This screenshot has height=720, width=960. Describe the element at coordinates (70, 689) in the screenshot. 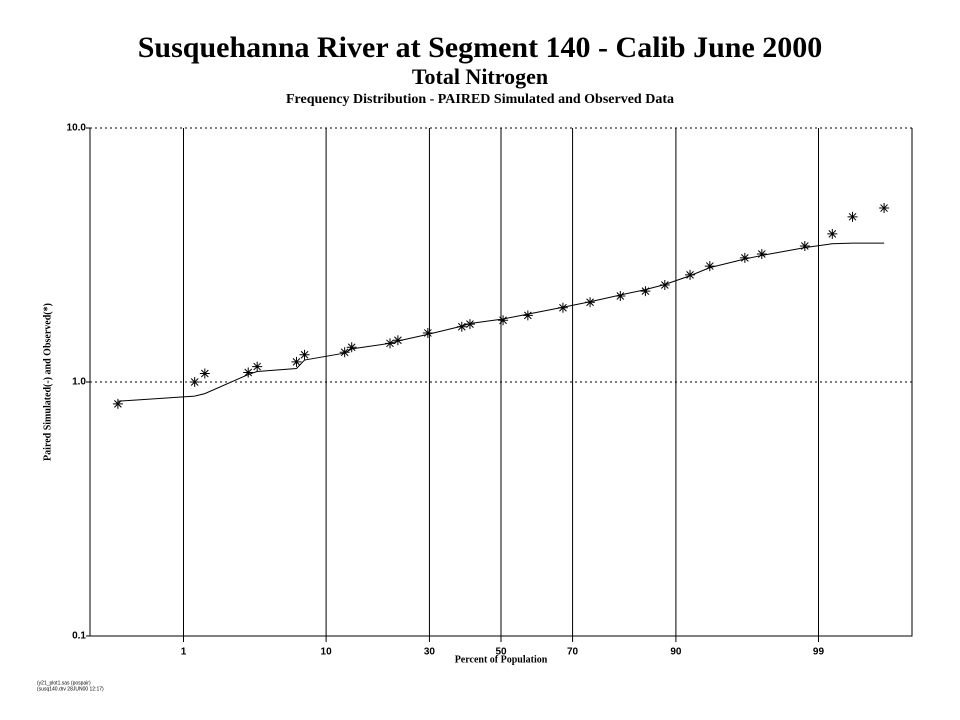

I see `footer: (susq140.drv 28JUN00 12:17)` at that location.